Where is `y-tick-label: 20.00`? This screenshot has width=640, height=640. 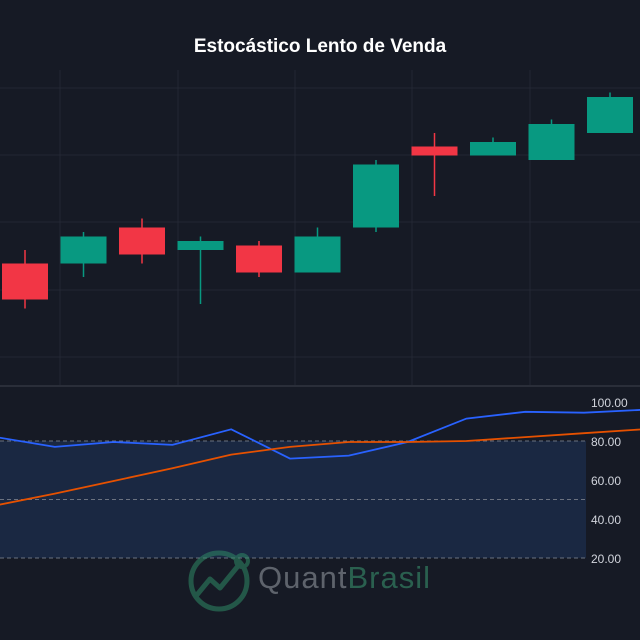
y-tick-label: 20.00 is located at coordinates (606, 559).